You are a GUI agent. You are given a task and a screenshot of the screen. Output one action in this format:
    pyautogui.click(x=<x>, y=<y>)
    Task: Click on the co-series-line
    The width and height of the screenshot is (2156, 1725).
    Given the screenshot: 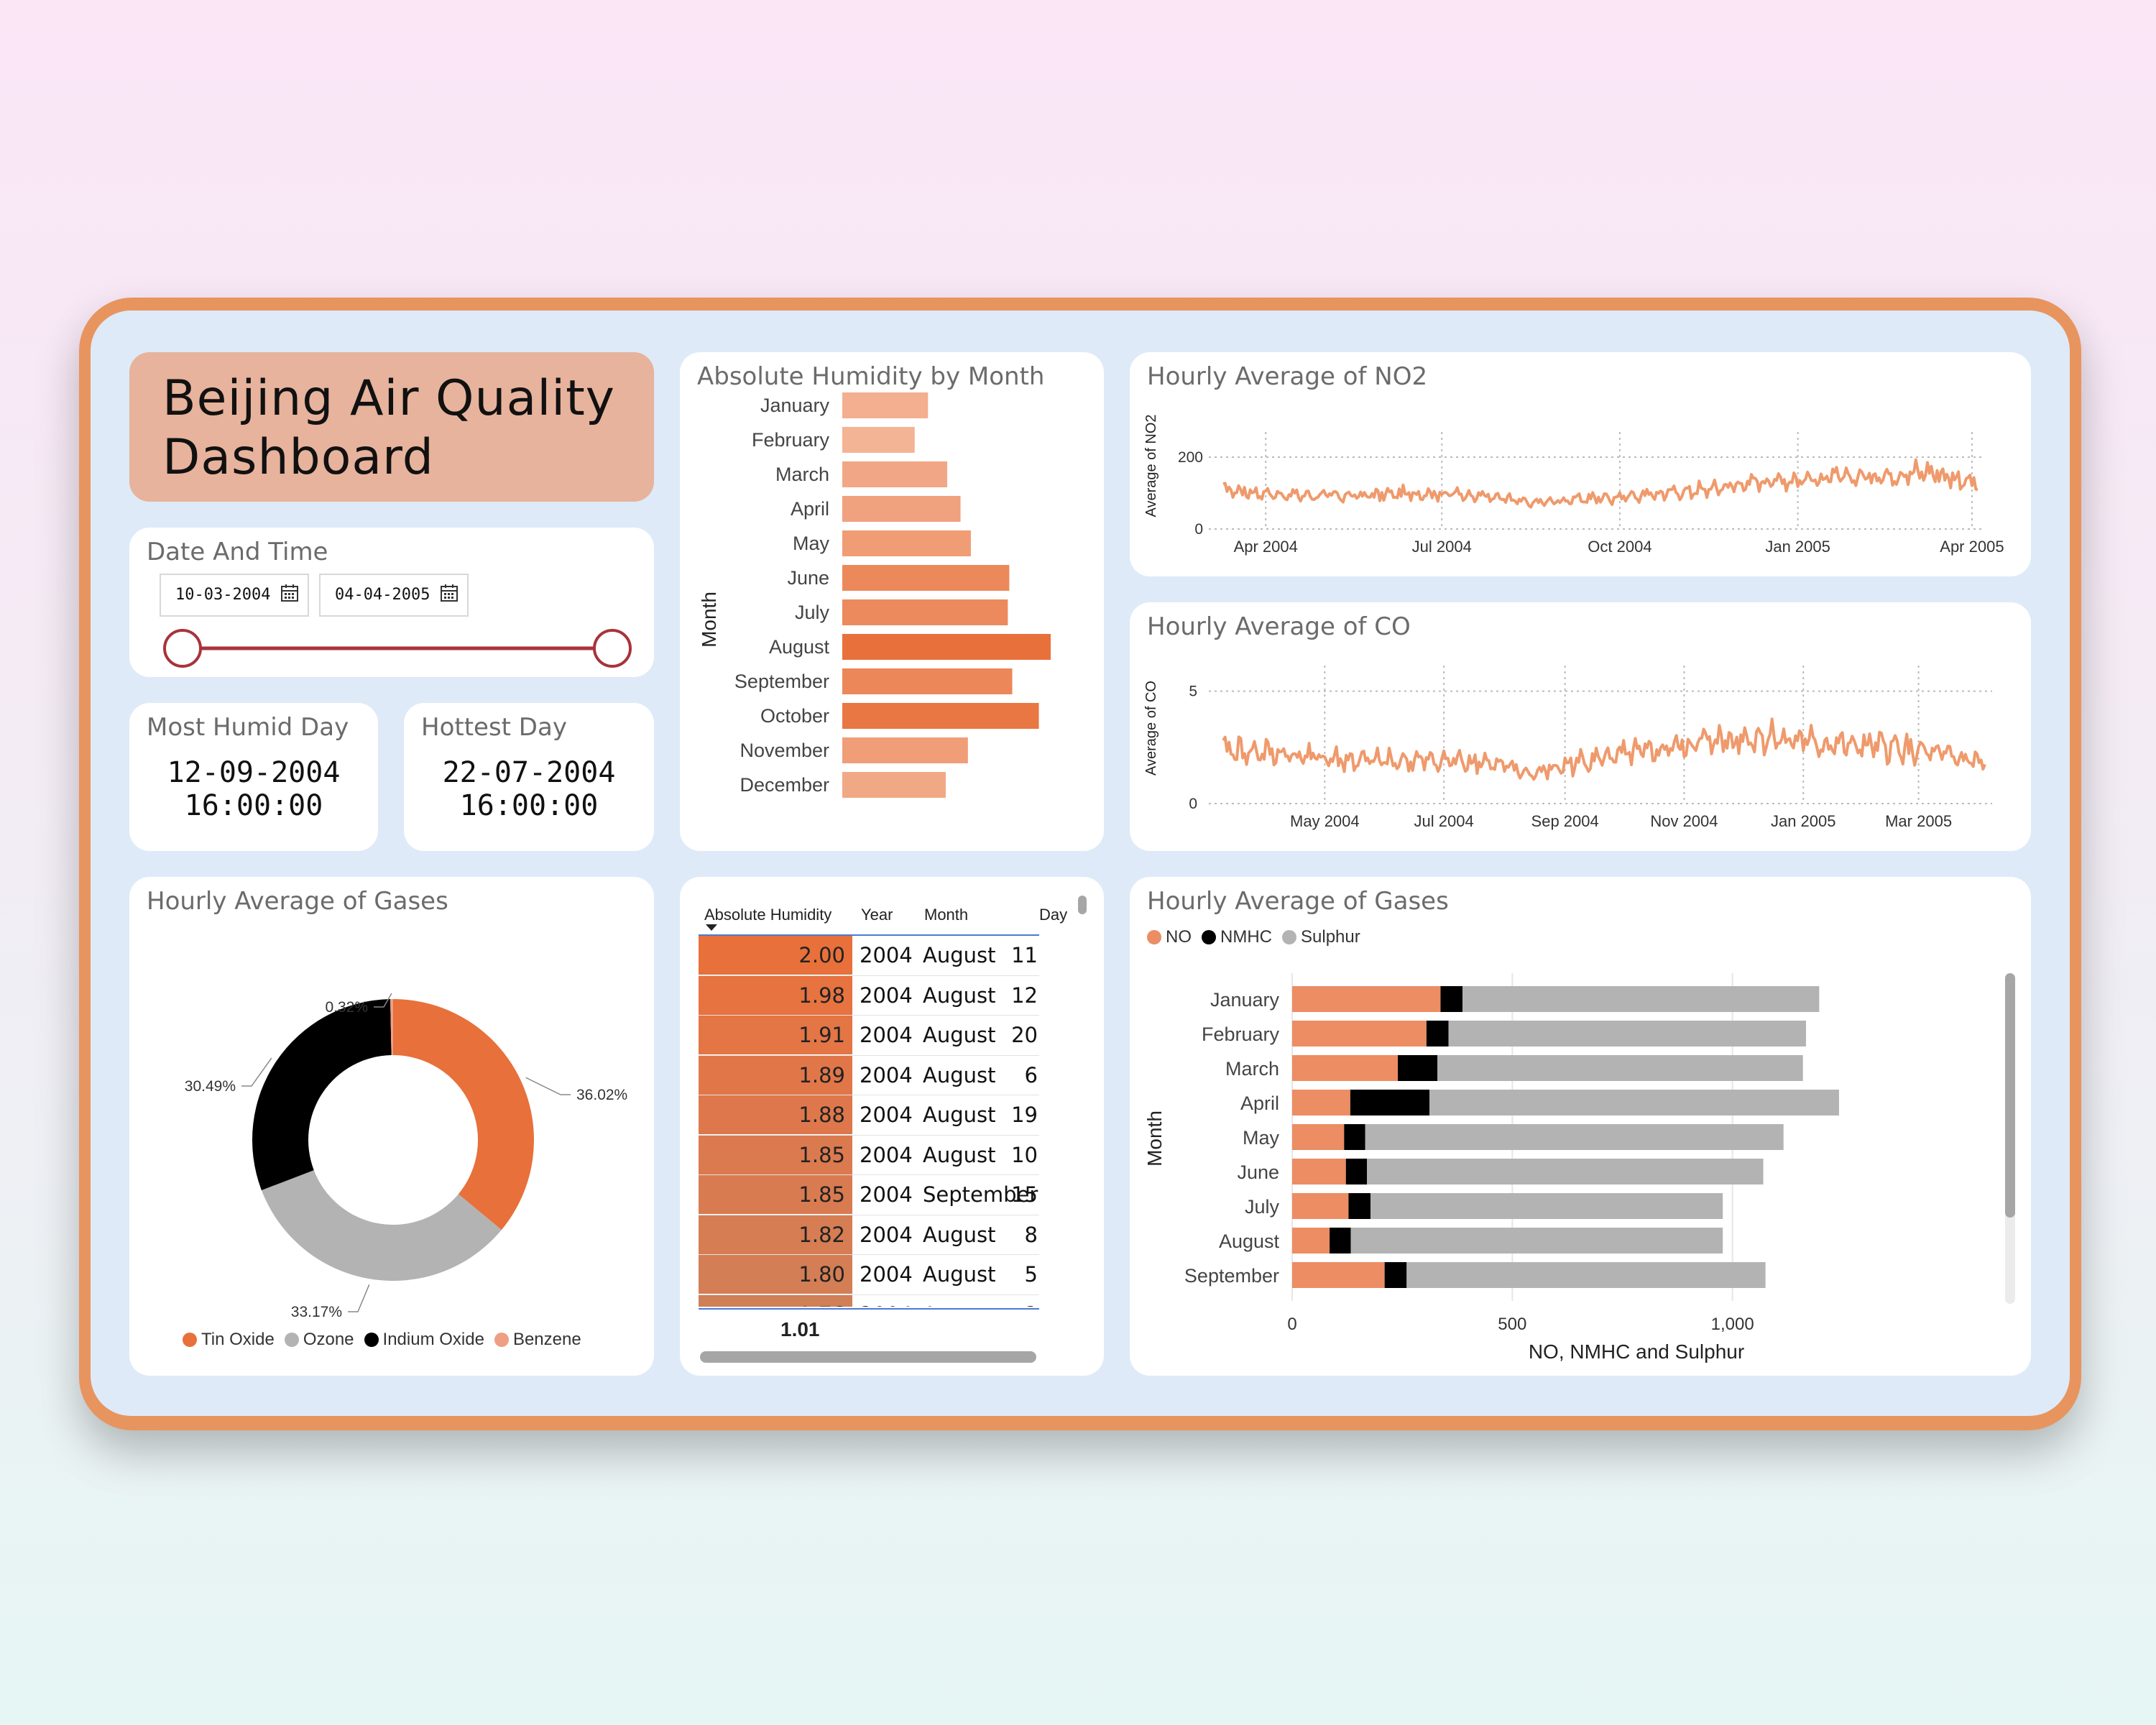 What is the action you would take?
    pyautogui.click(x=1604, y=749)
    